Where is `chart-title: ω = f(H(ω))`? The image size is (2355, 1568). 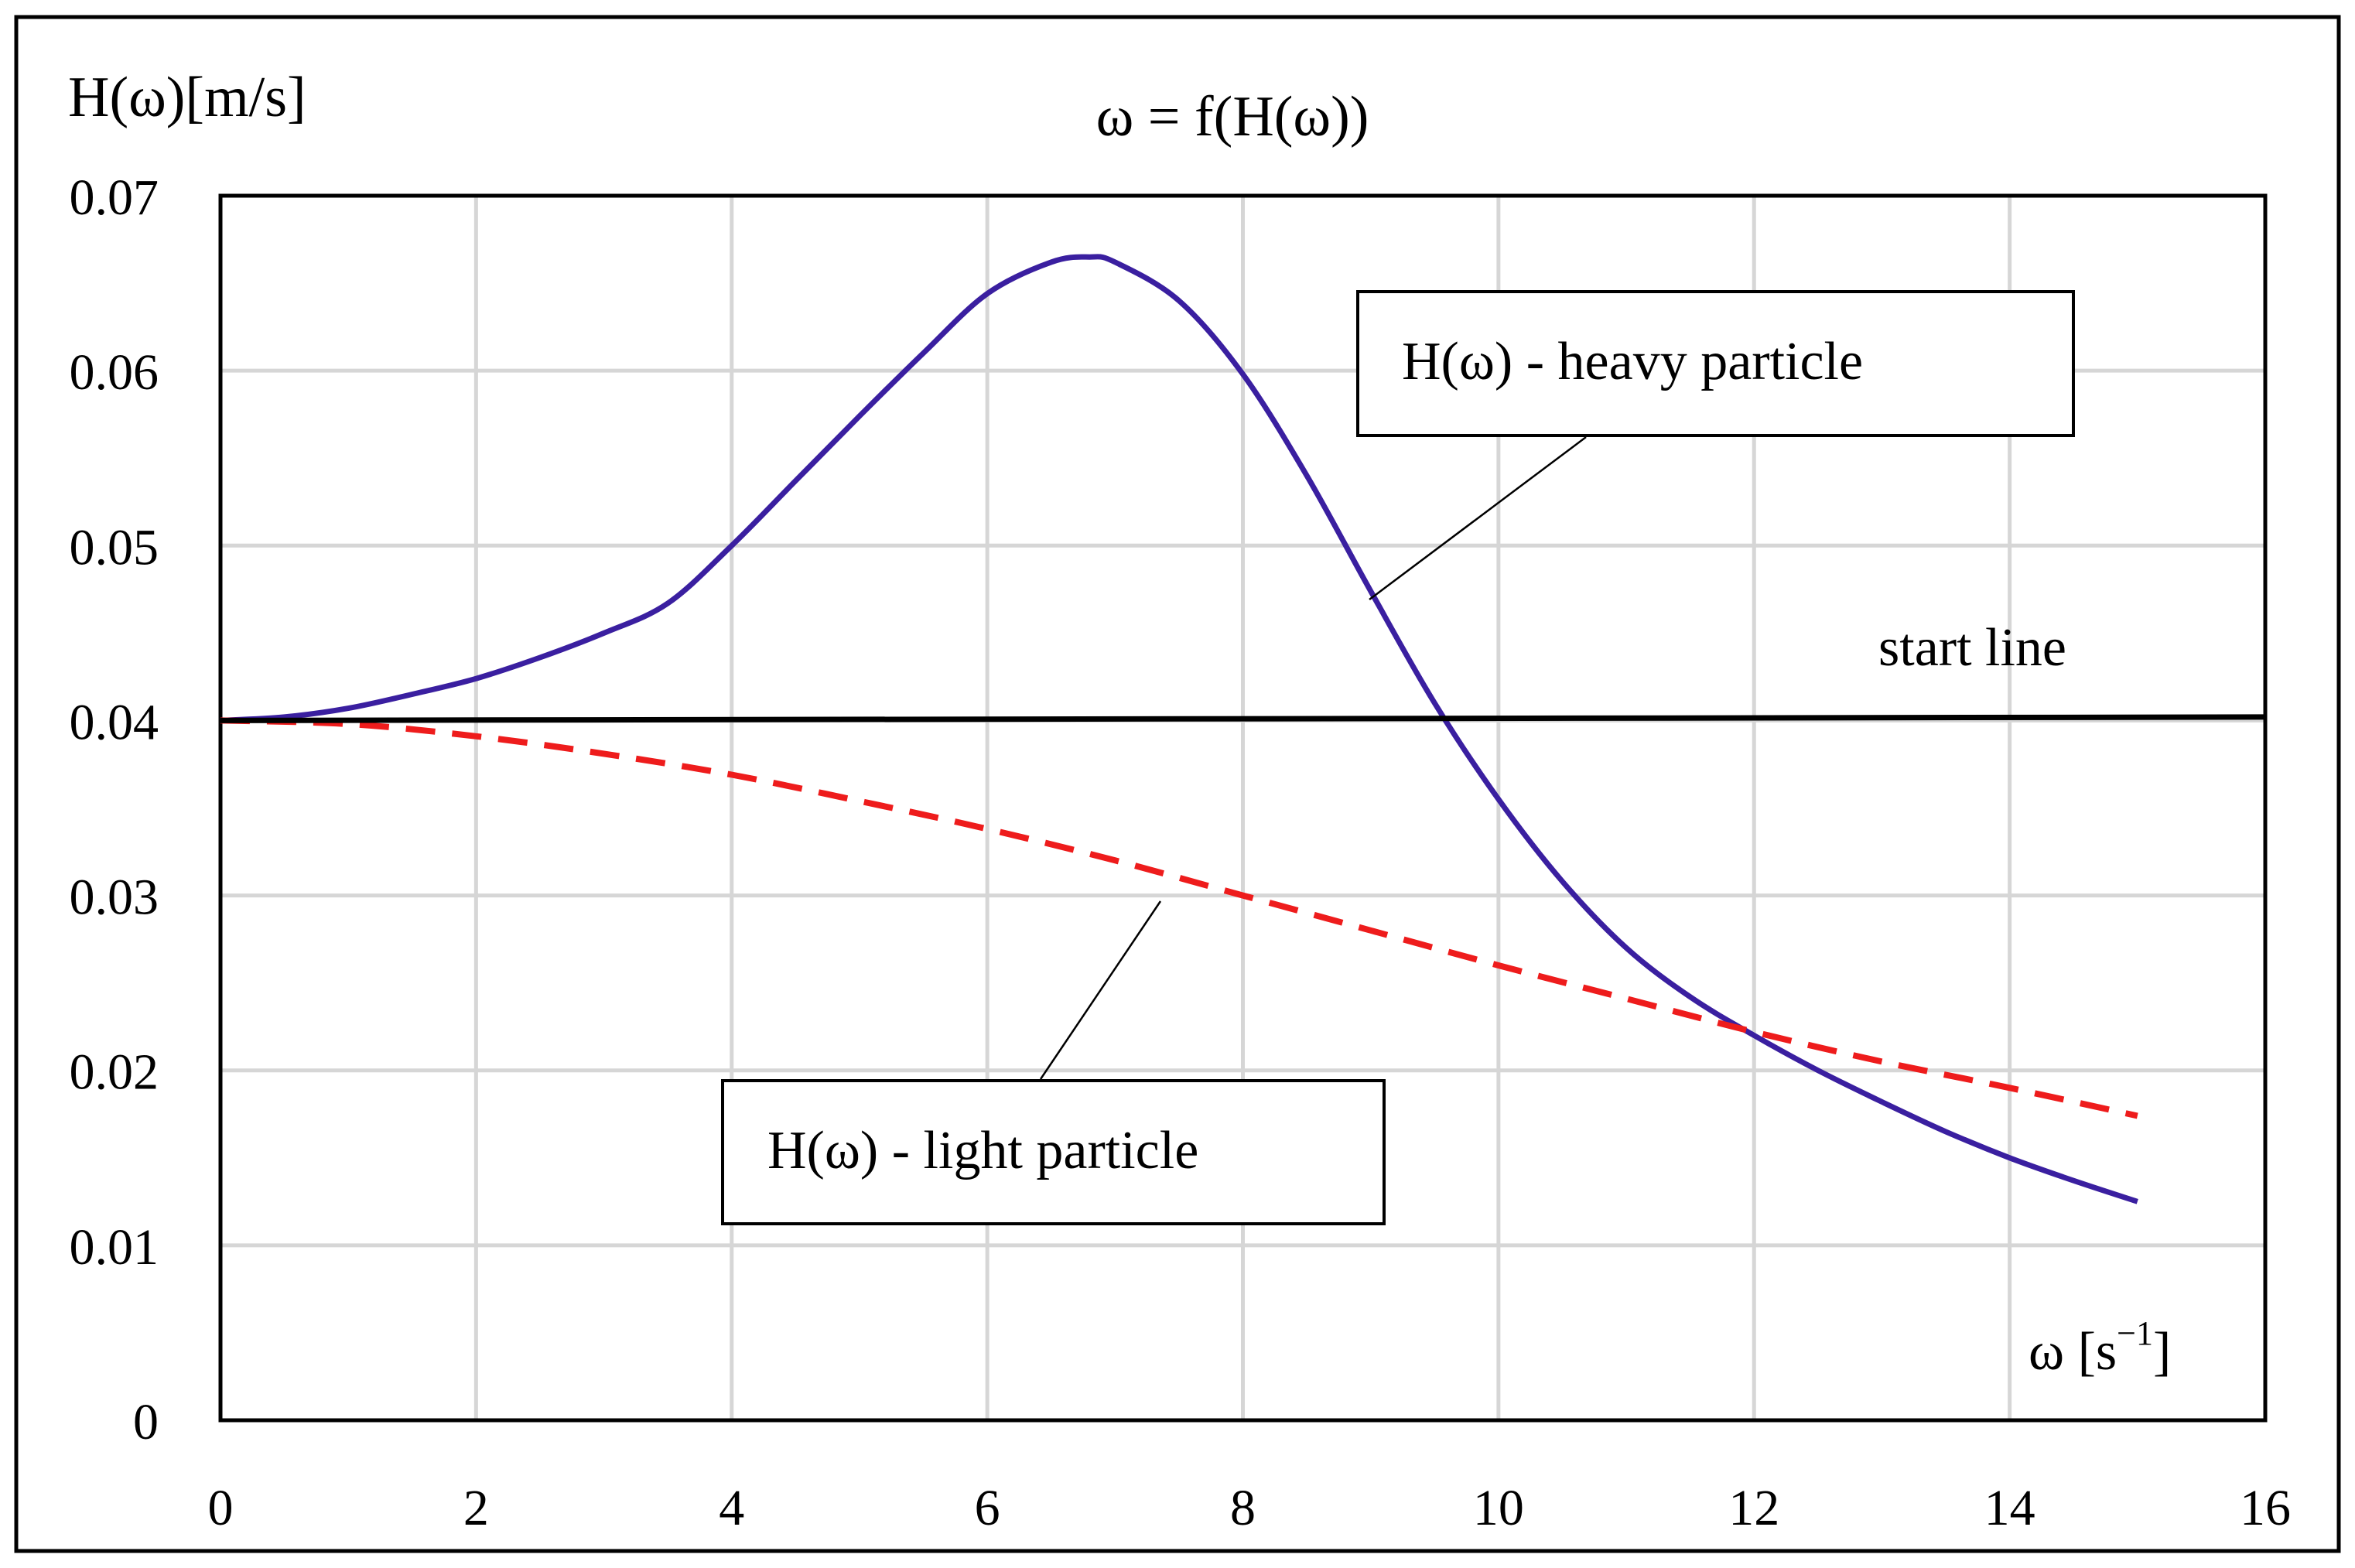 chart-title: ω = f(H(ω)) is located at coordinates (1232, 117).